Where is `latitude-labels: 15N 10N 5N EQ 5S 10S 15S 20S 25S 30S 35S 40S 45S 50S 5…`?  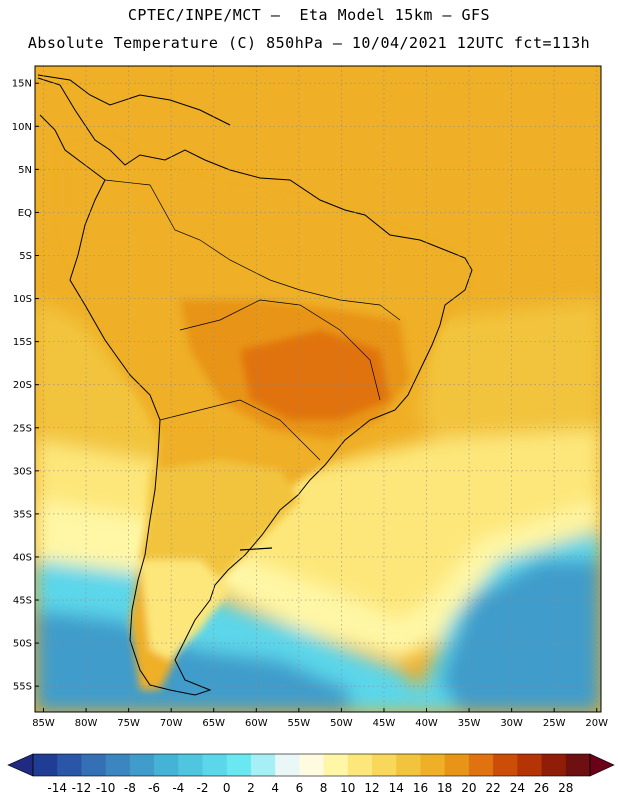 latitude-labels: 15N 10N 5N EQ 5S 10S 15S 20S 25S 30S 35S 40S 45S 50S 5… is located at coordinates (22, 386).